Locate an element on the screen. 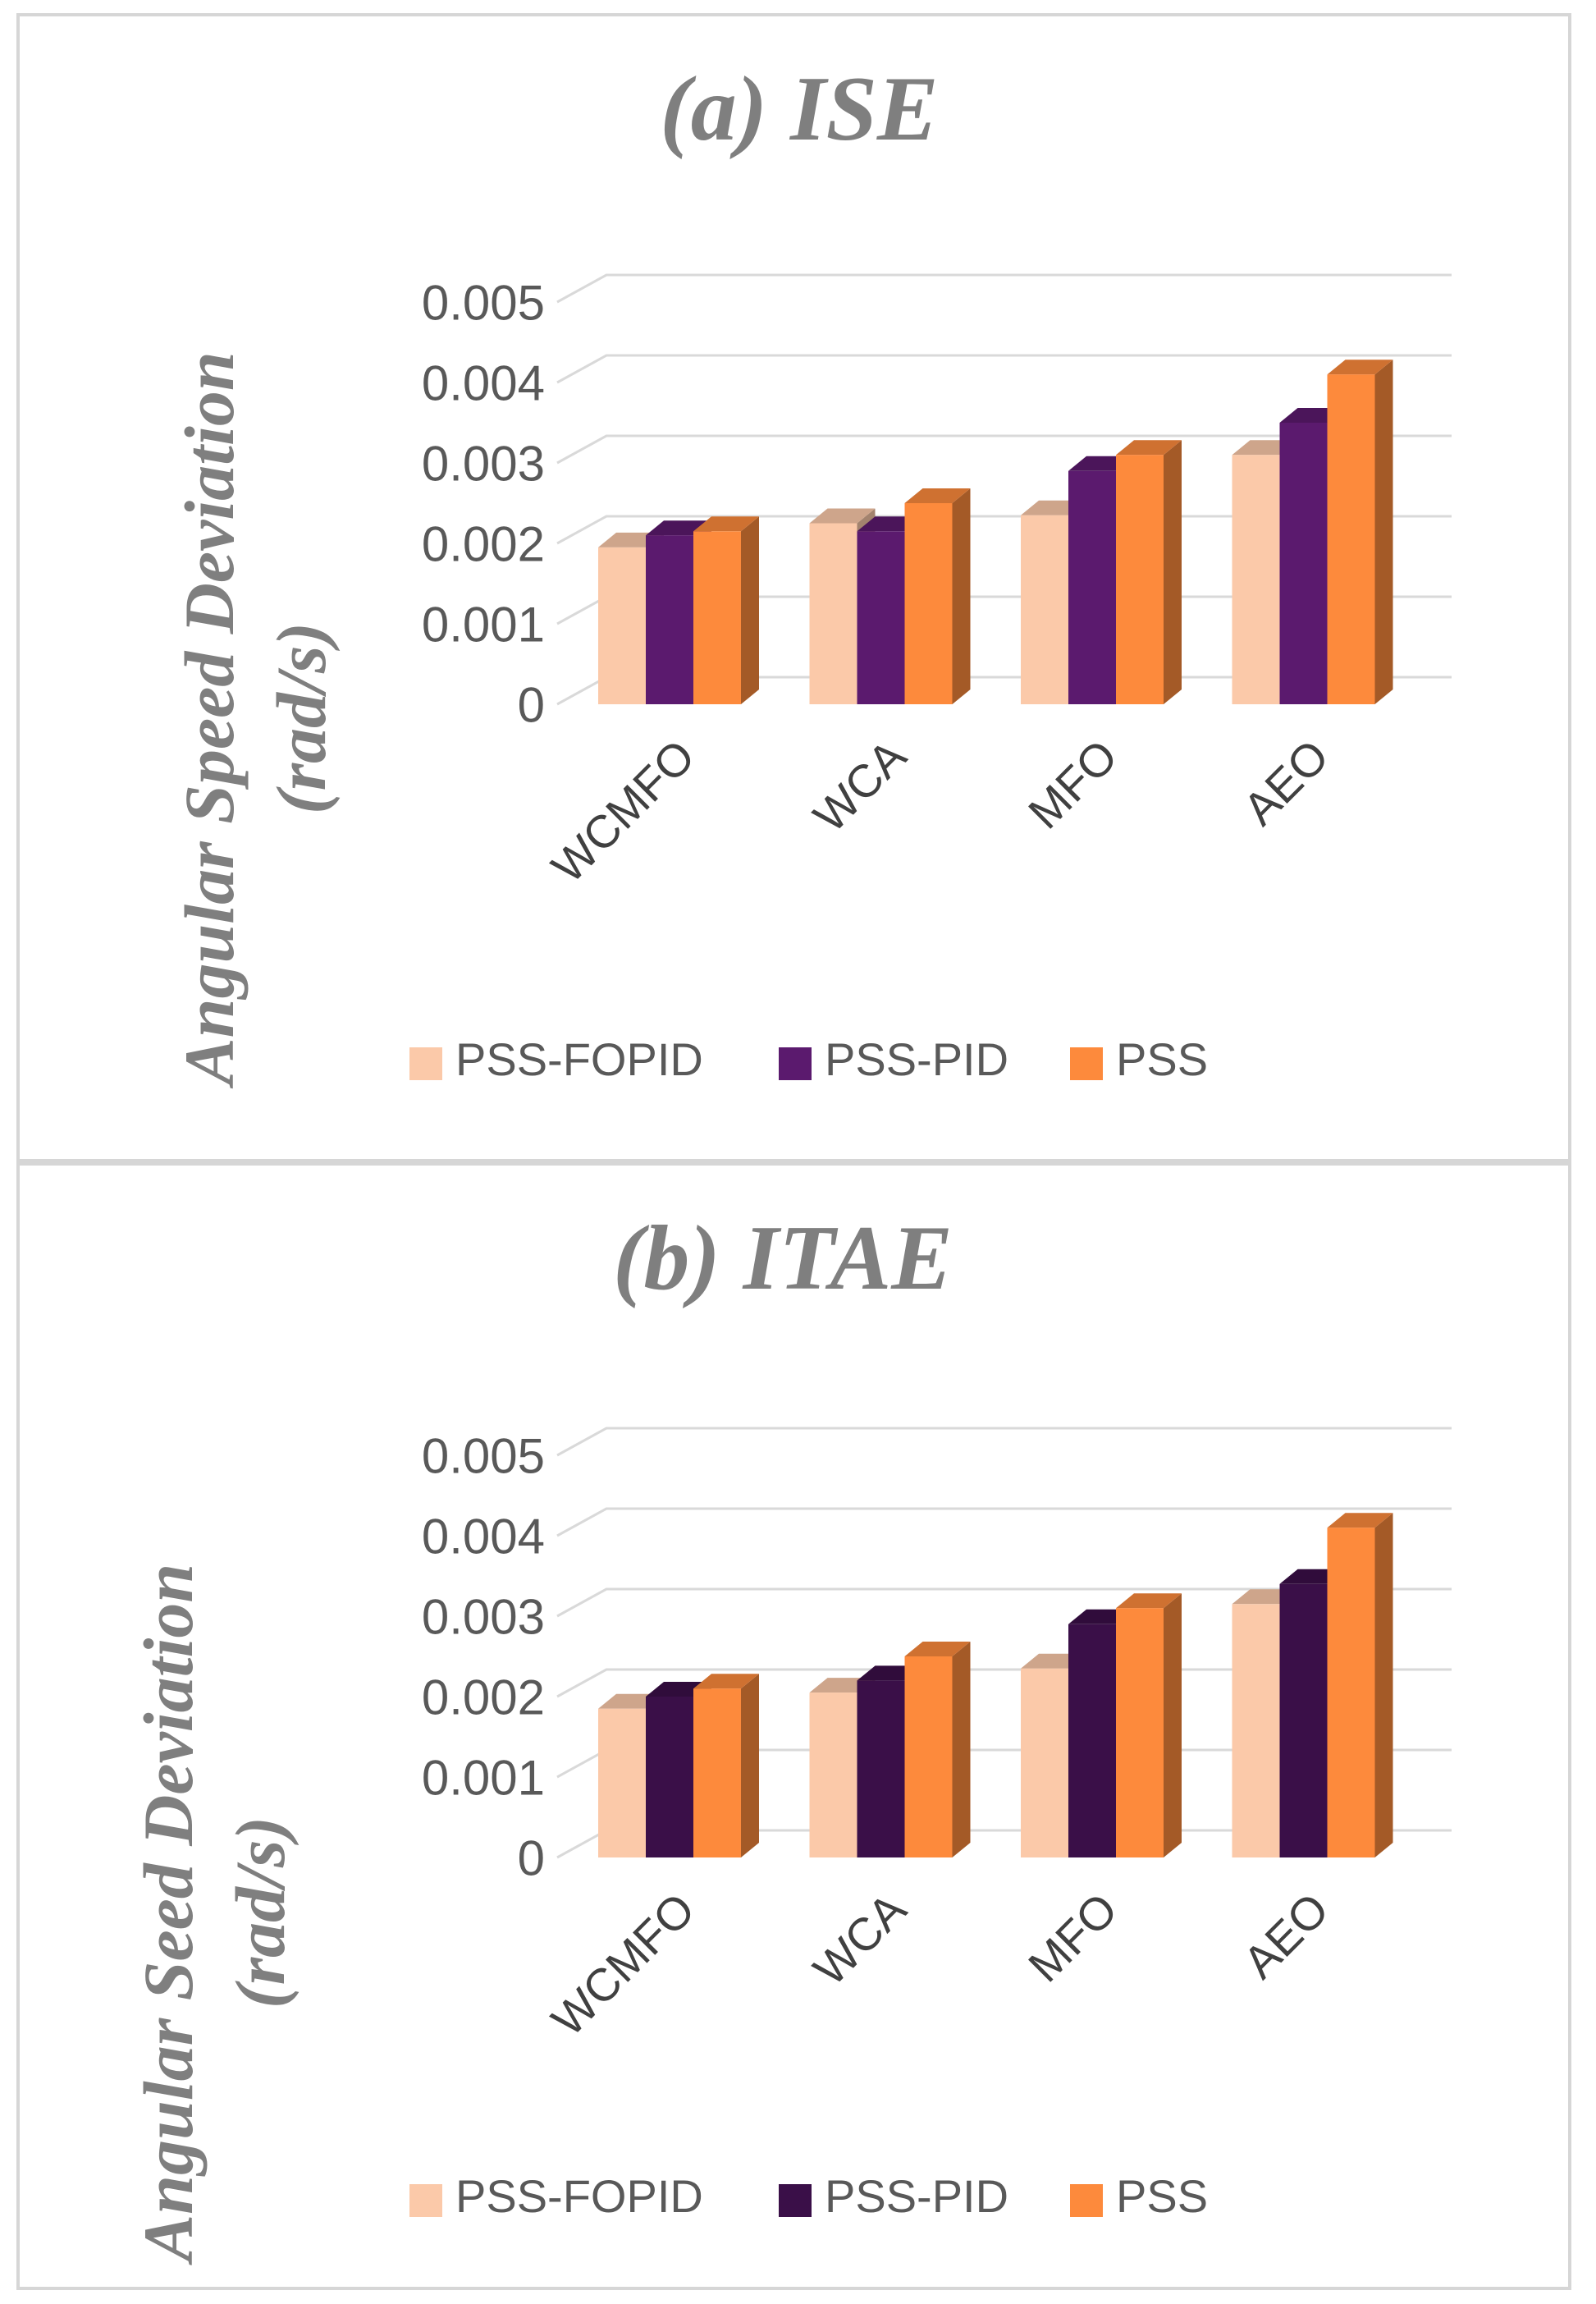  y-axis-label-line: Angular Speed Deviation is located at coordinates (210, 720).